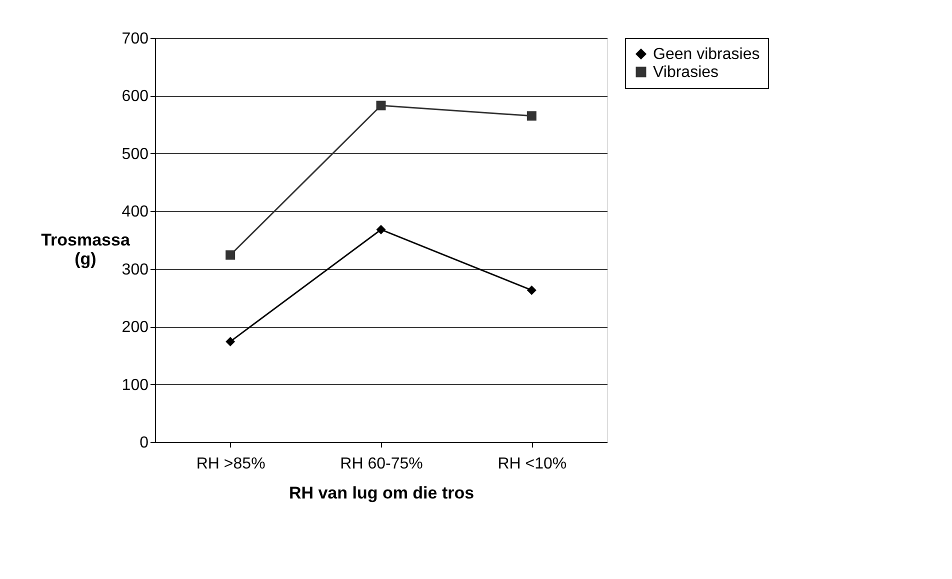  I want to click on y-tick-label: 200, so click(135, 327).